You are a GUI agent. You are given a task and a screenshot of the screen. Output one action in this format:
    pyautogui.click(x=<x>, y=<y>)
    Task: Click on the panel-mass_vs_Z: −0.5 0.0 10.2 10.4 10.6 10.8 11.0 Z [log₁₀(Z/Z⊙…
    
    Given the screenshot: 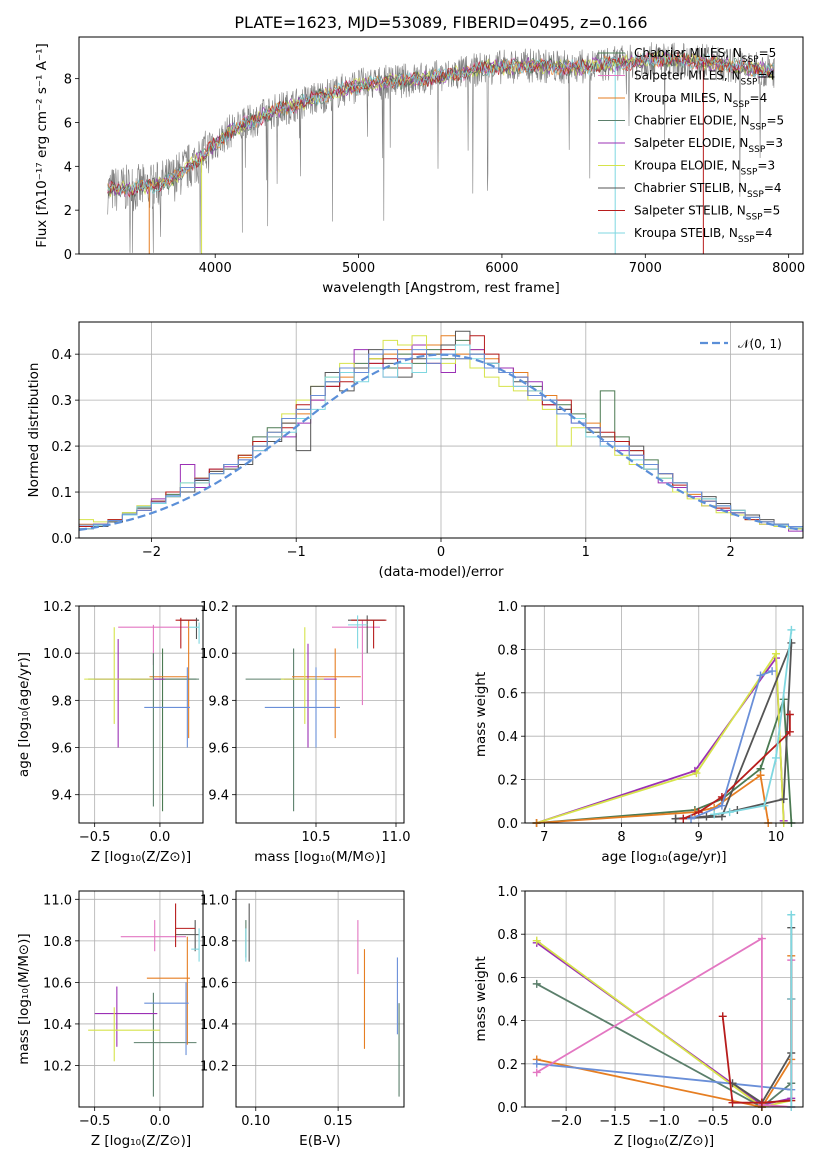 What is the action you would take?
    pyautogui.click(x=110, y=1019)
    